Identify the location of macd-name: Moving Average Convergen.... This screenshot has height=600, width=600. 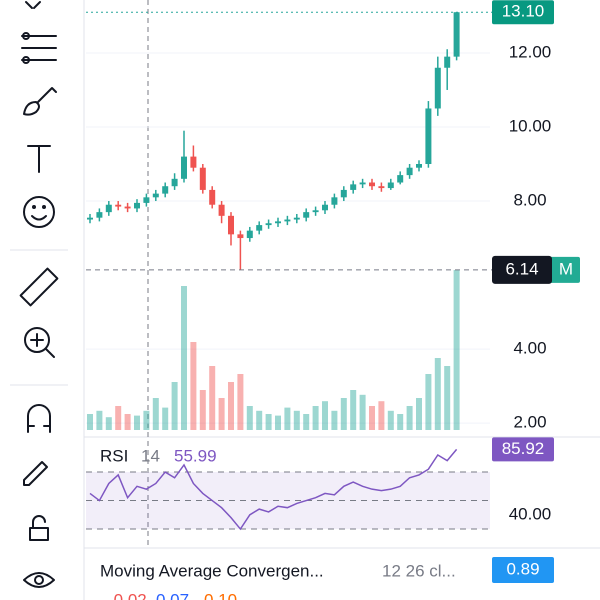
(212, 570).